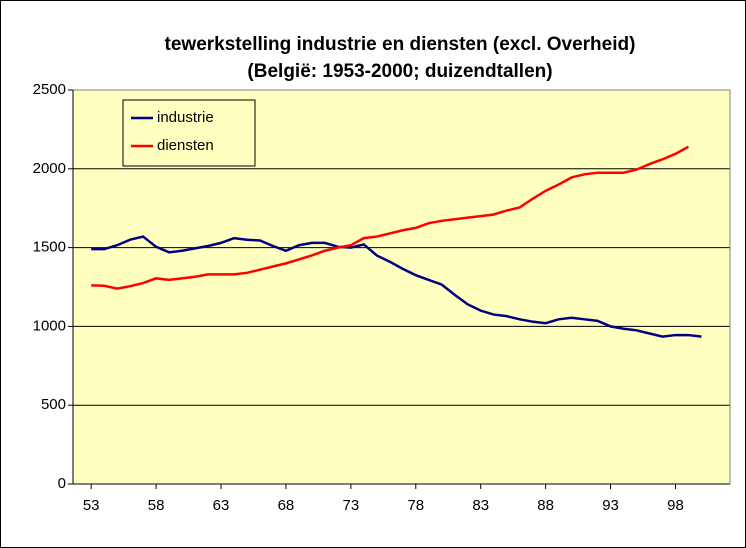 The width and height of the screenshot is (746, 548). I want to click on chart-subtitle: (België: 1953-2000; duizendtallen), so click(399, 71).